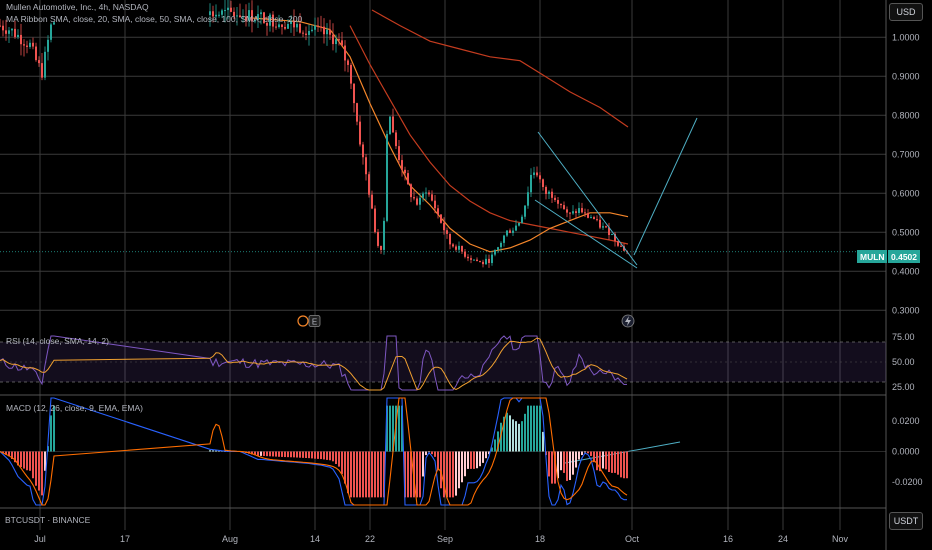 The width and height of the screenshot is (932, 550). What do you see at coordinates (125, 539) in the screenshot?
I see `time-tick-label: 17` at bounding box center [125, 539].